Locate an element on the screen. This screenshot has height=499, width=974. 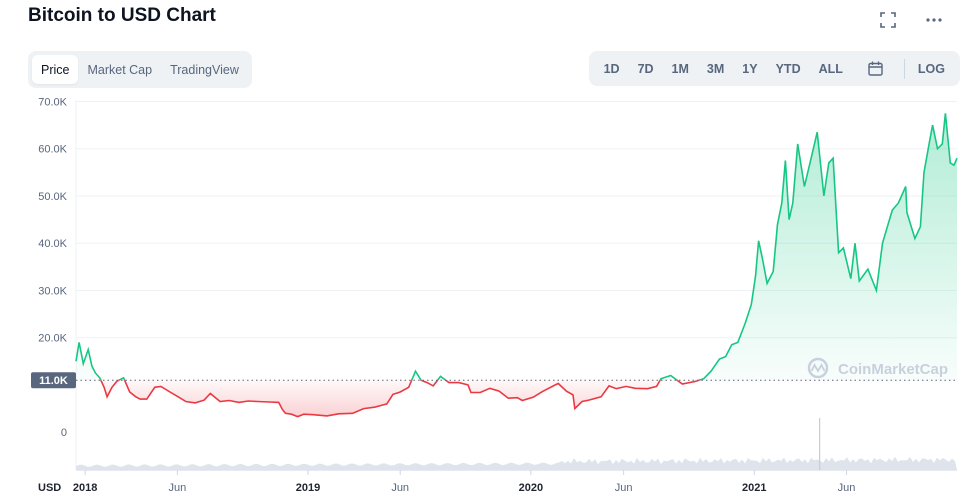
tab-market-cap: Market Cap is located at coordinates (120, 69).